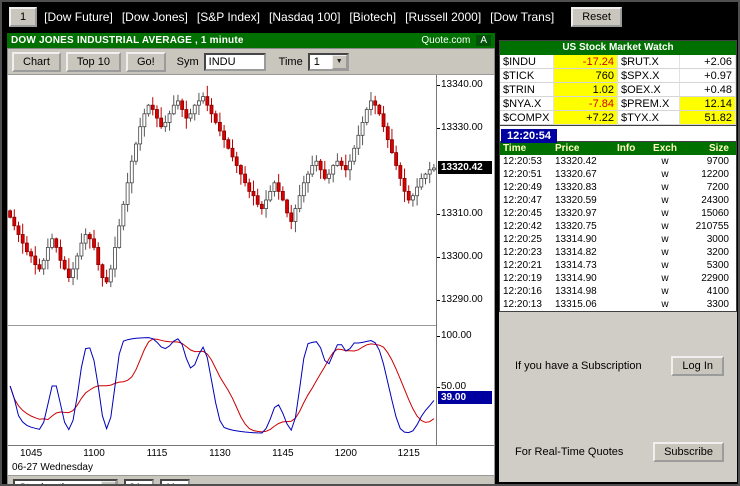 The height and width of the screenshot is (486, 740). Describe the element at coordinates (527, 118) in the screenshot. I see `market-watch-symbol: $COMPX` at that location.